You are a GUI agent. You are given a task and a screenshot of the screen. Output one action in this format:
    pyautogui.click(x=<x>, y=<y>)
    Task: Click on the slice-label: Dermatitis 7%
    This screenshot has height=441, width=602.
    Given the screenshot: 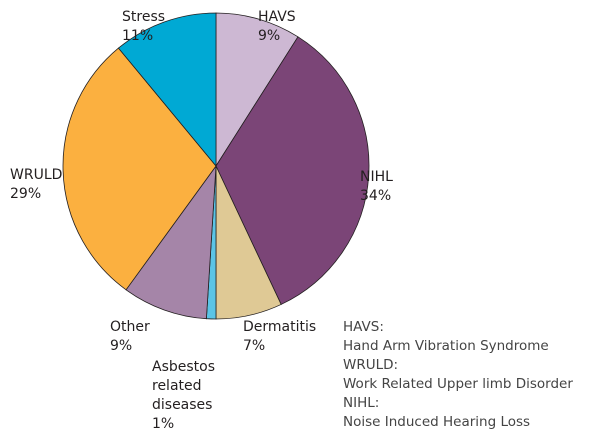 What is the action you would take?
    pyautogui.click(x=288, y=337)
    